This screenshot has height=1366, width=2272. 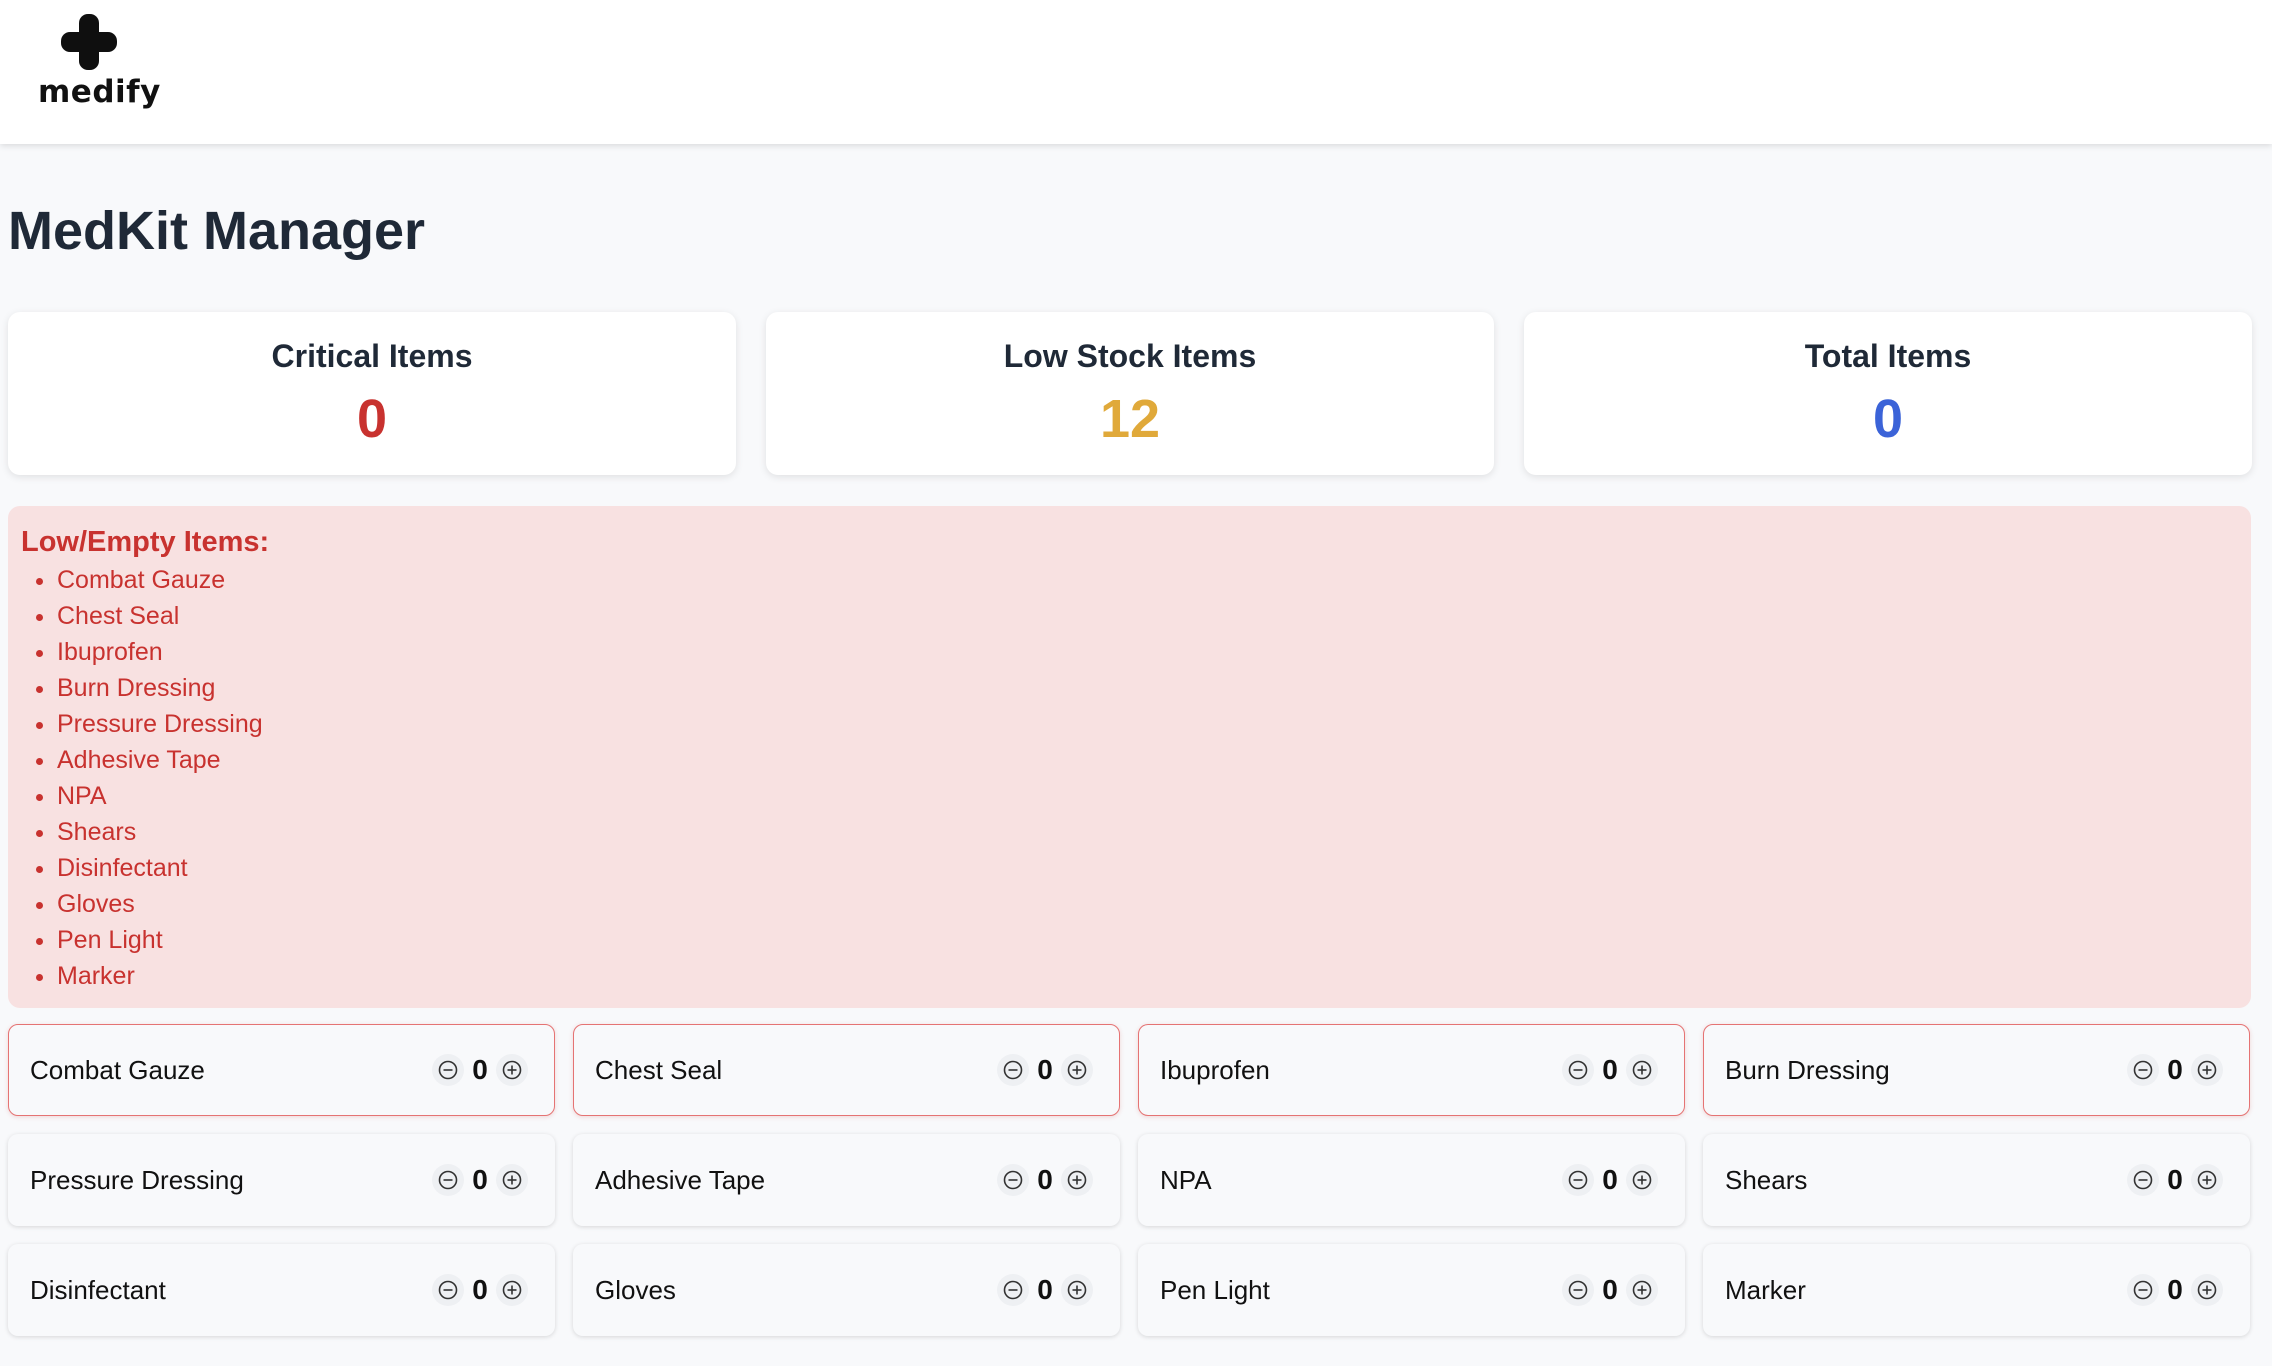 I want to click on item-name: Chest Seal, so click(x=659, y=1070).